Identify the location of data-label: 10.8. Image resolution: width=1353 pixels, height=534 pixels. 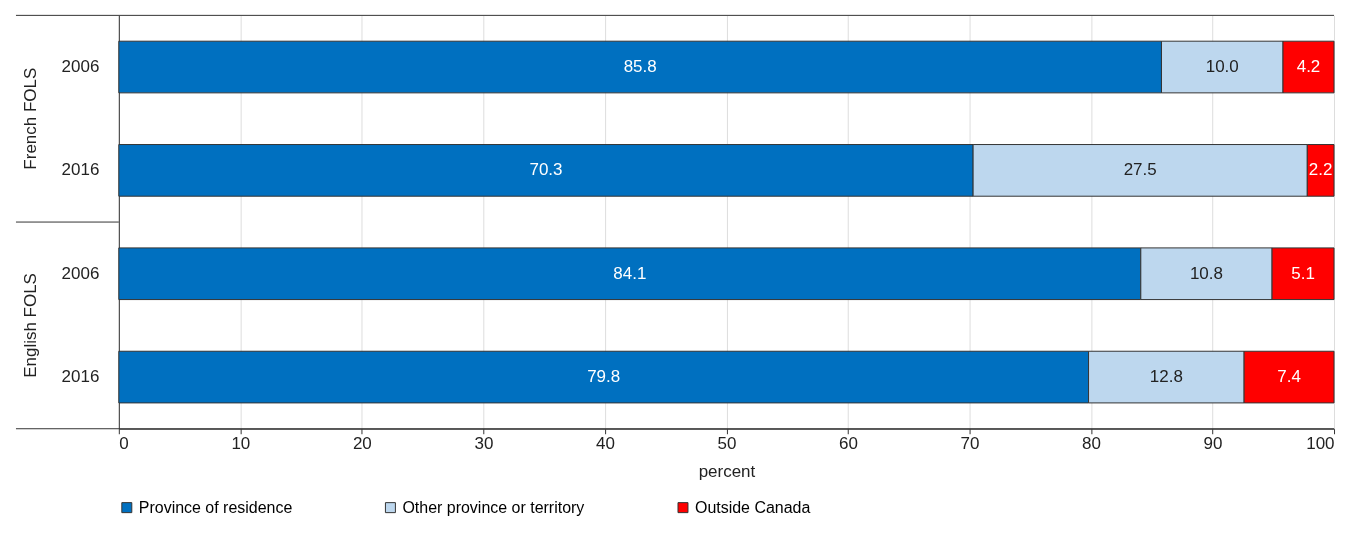
(1206, 273).